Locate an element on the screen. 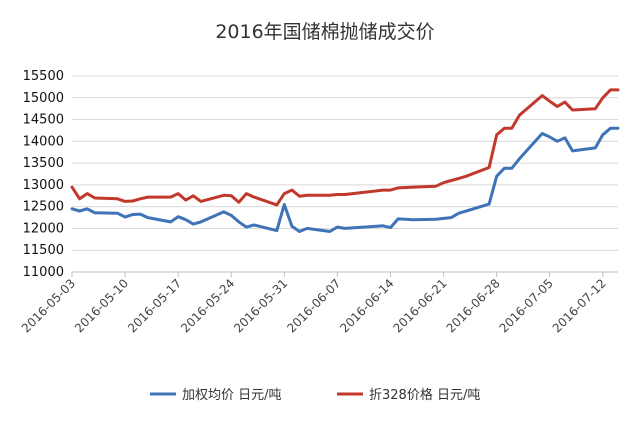 The width and height of the screenshot is (640, 422). legend-label: 折328价格 日元/吨 is located at coordinates (424, 395).